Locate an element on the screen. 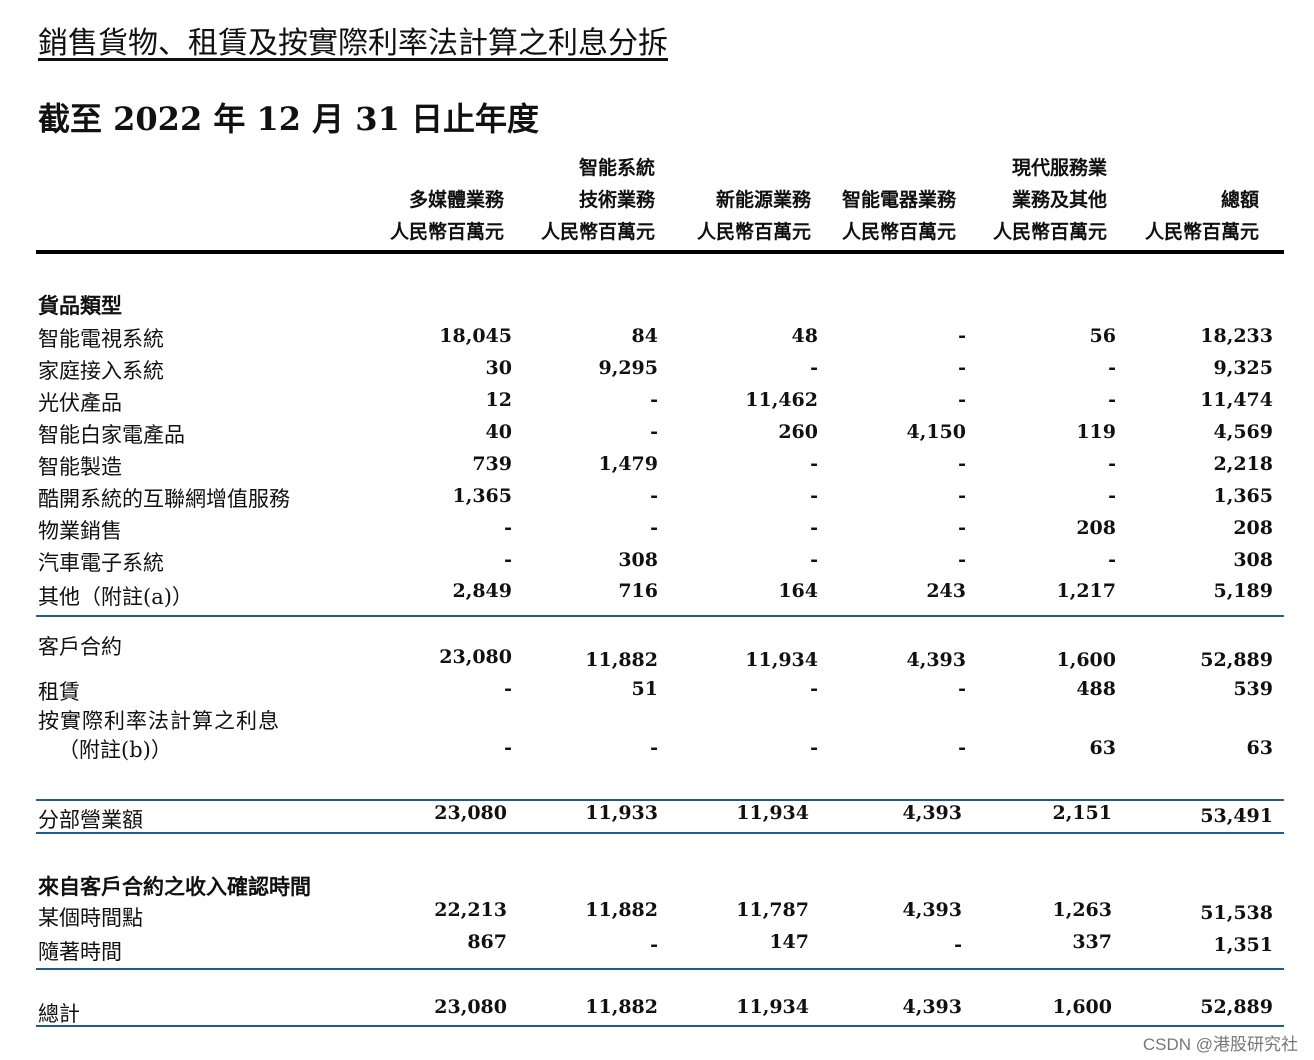  value-cell: 11,933 is located at coordinates (621, 813).